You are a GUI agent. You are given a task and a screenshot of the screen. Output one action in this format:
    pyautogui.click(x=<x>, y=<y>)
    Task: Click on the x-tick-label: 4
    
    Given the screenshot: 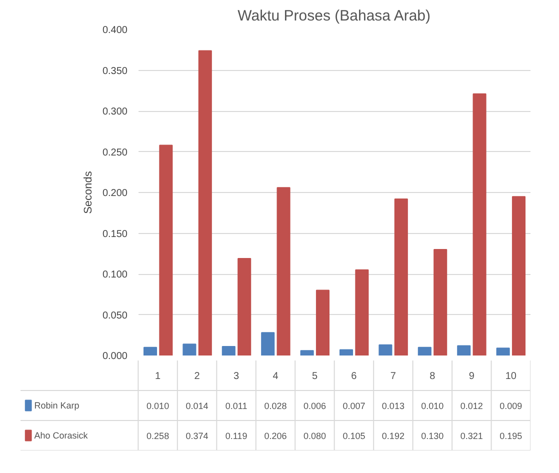 What is the action you would take?
    pyautogui.click(x=275, y=376)
    